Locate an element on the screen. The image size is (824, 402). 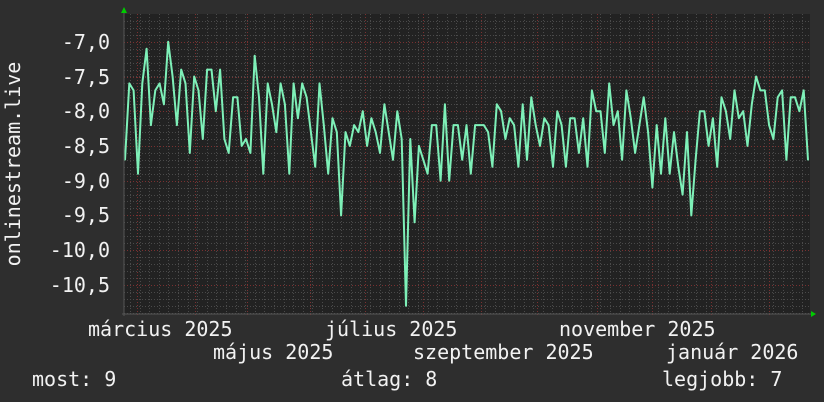
x-axis-arrow is located at coordinates (813, 314).